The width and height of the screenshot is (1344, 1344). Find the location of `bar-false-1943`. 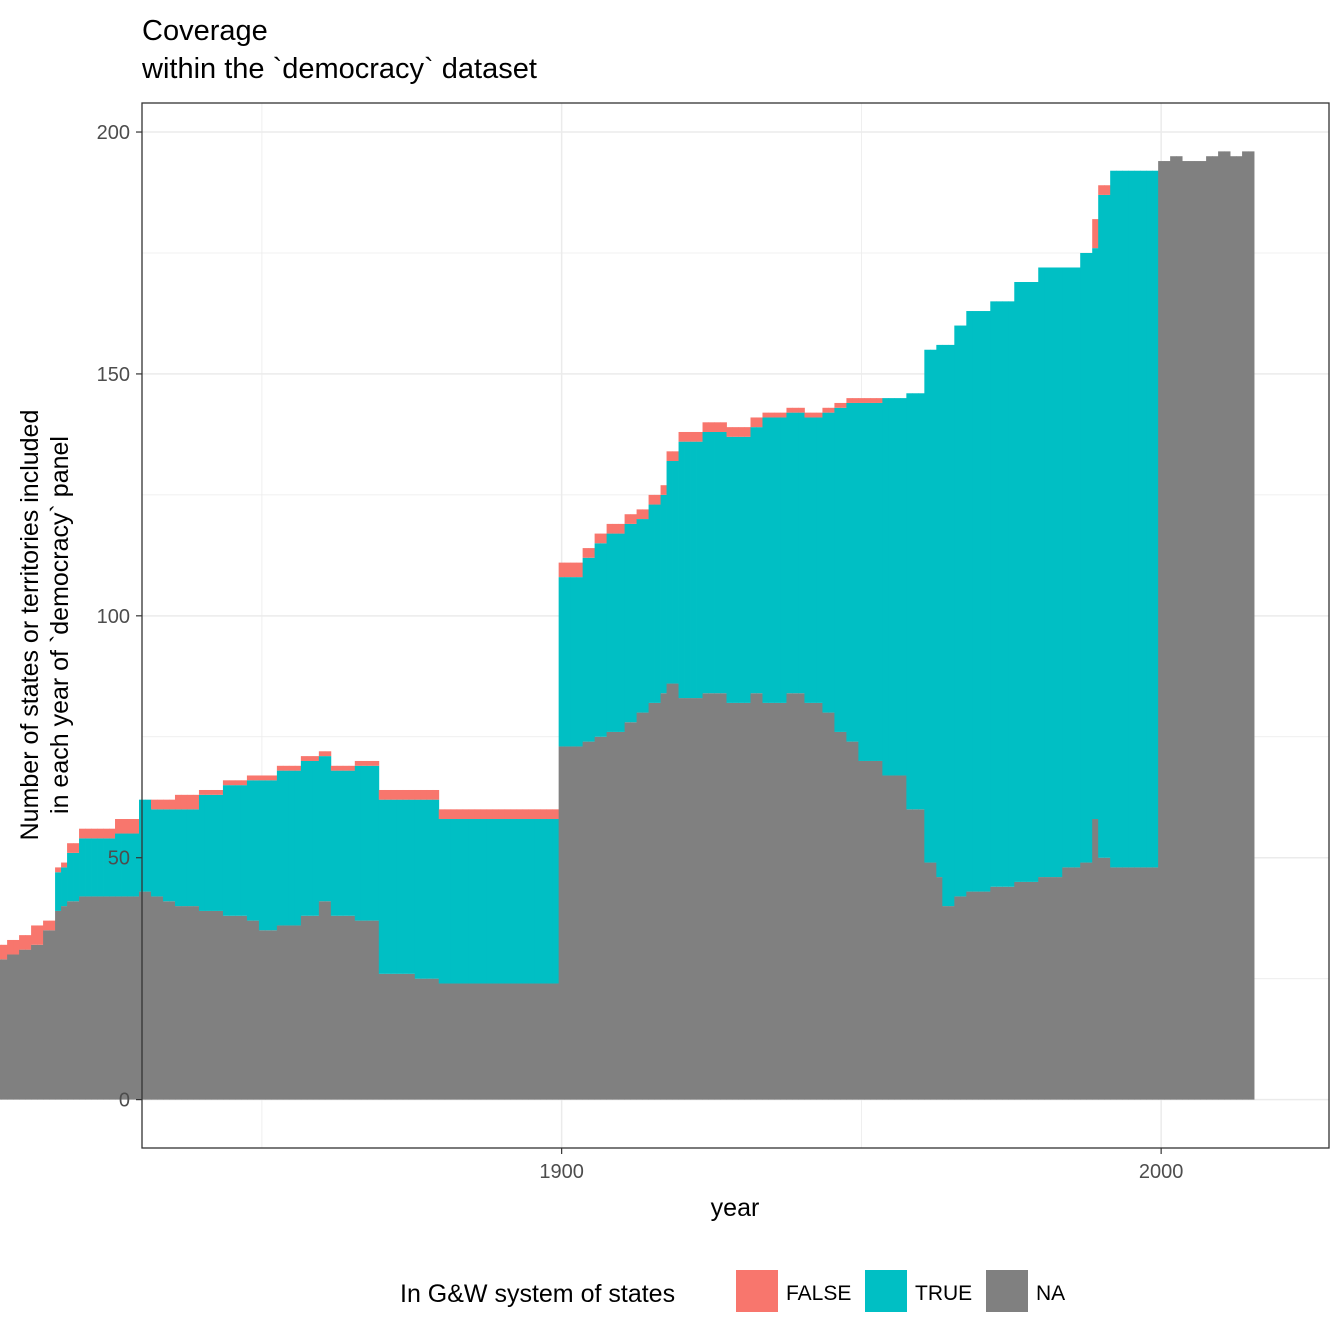

bar-false-1943 is located at coordinates (819, 415).